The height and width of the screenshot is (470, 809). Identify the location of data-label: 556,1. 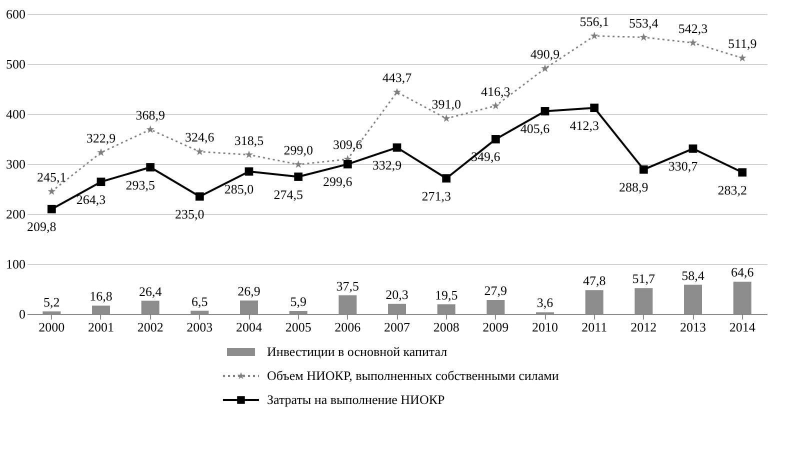
(594, 21).